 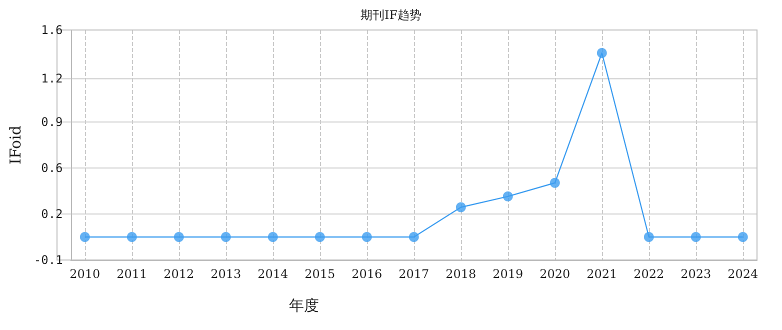 What do you see at coordinates (555, 274) in the screenshot?
I see `x-tick-label: 2020` at bounding box center [555, 274].